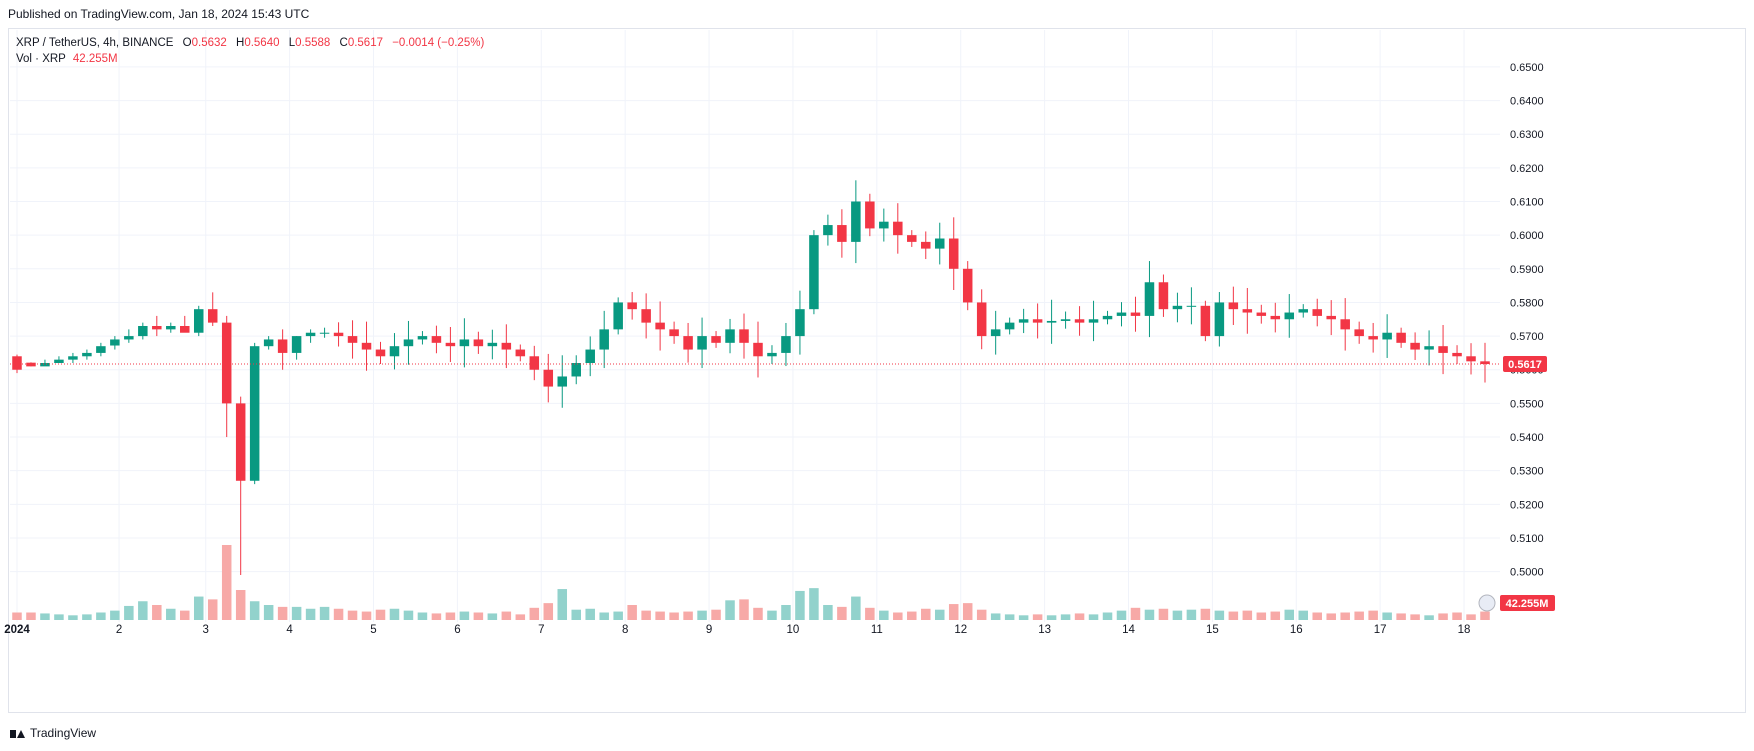 The image size is (1754, 751). I want to click on footer-brand: TradingView, so click(53, 733).